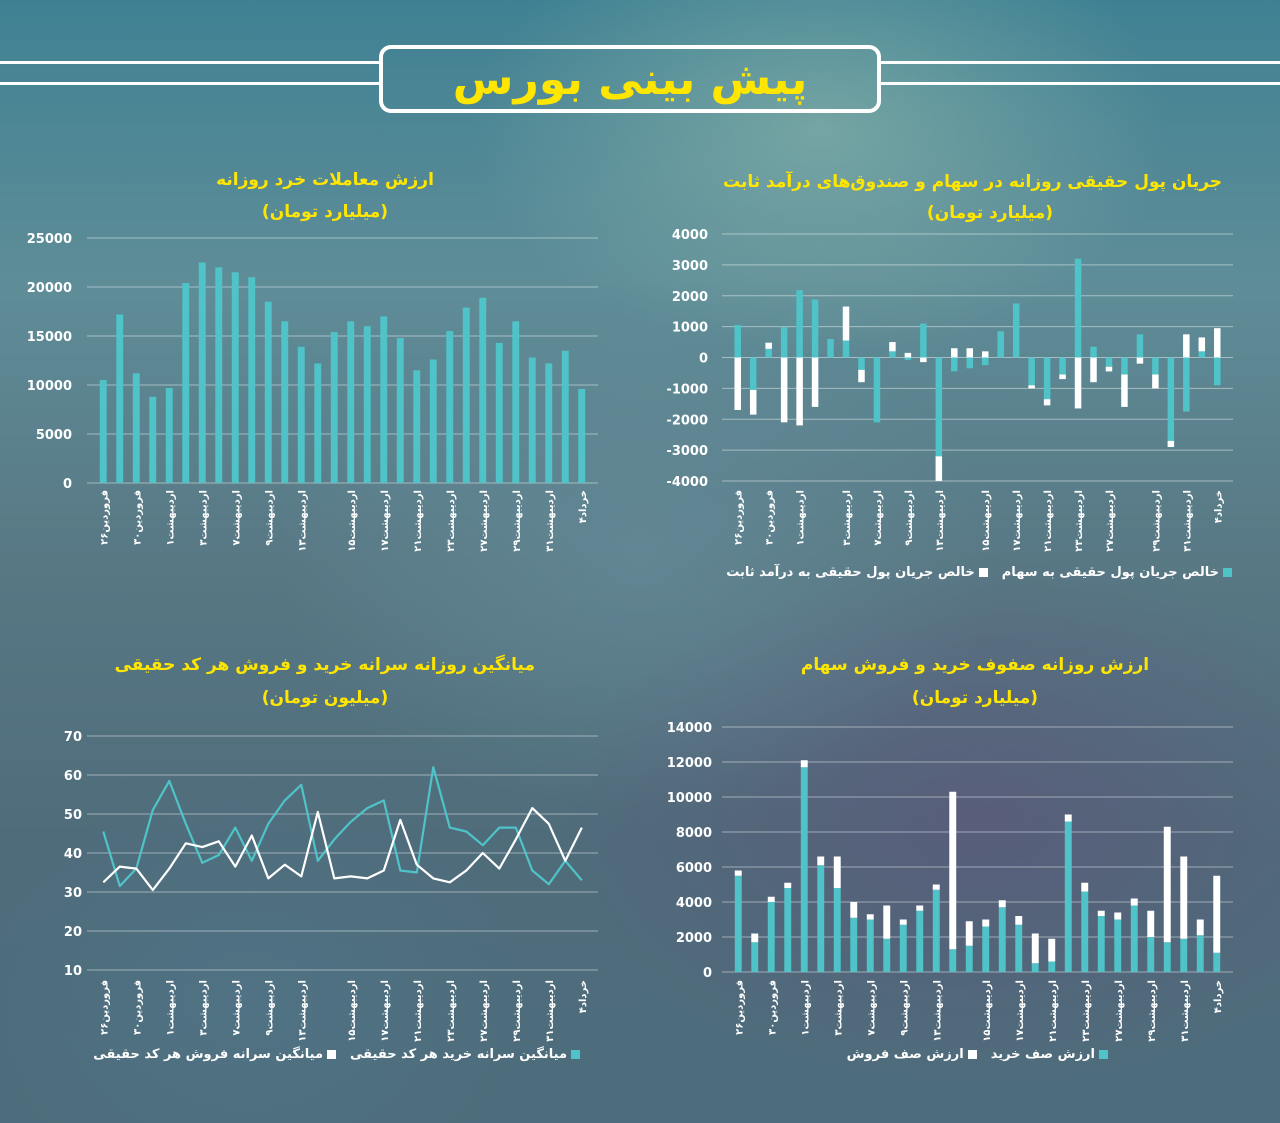  I want to click on queues-ytick-label: 14000, so click(689, 728).